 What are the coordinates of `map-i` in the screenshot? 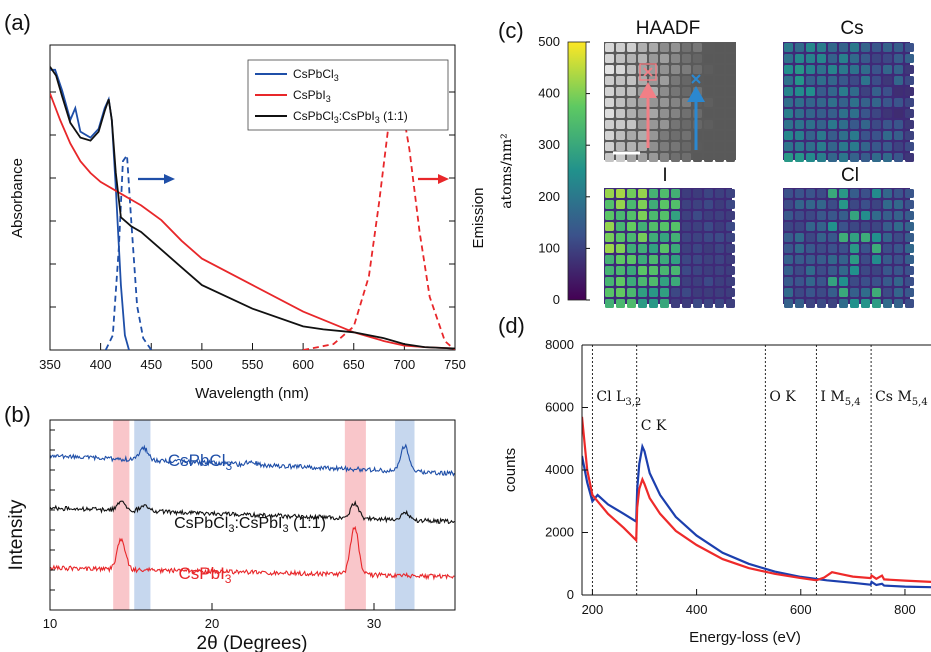 It's located at (669, 248).